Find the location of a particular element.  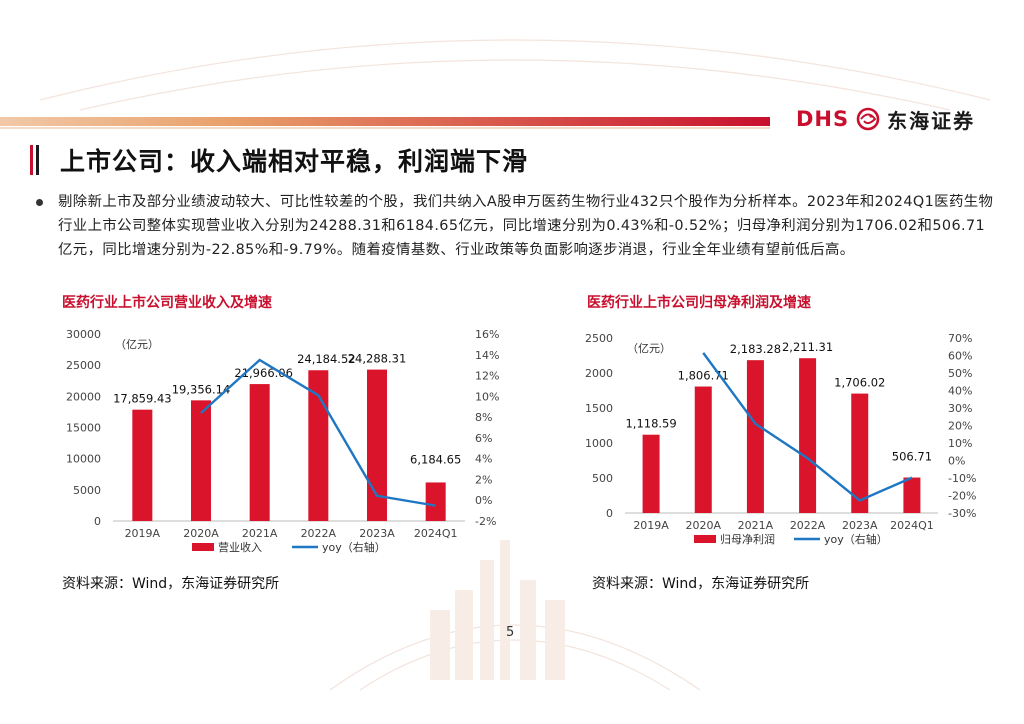

y-left-tick-label: 2500 is located at coordinates (599, 338).